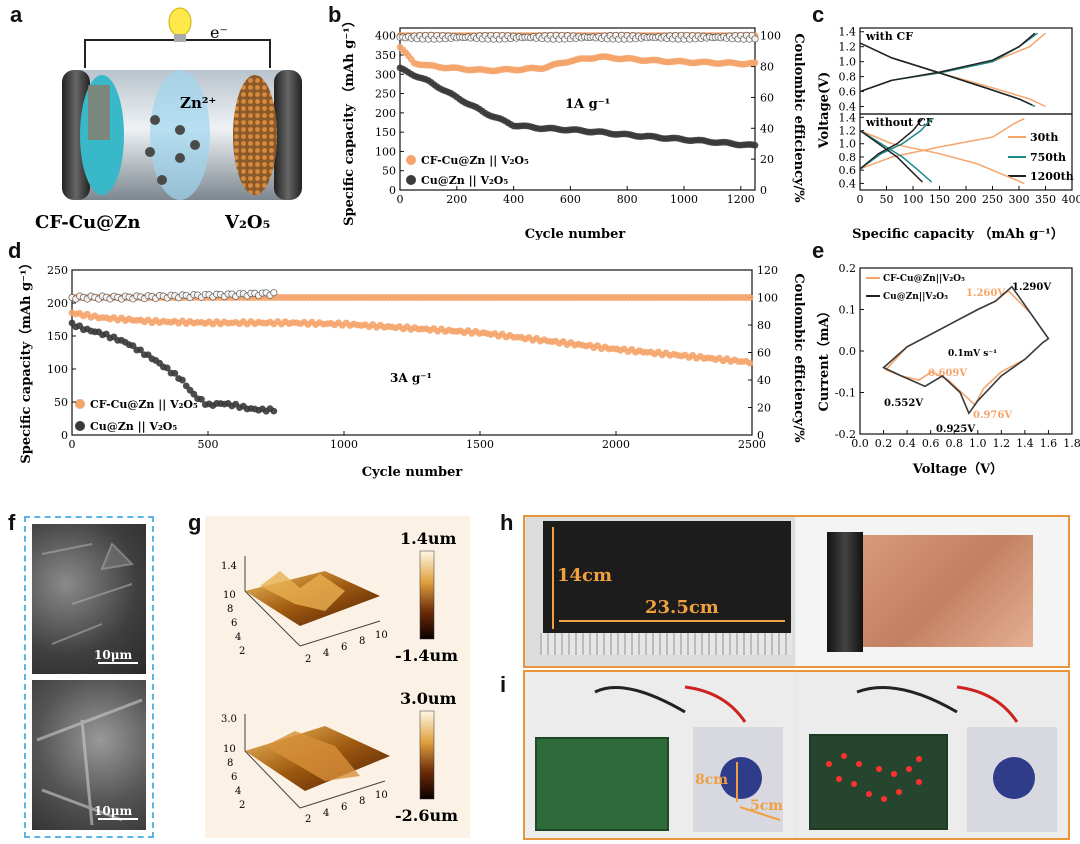  I want to click on chart-d-ytick-0: 0, so click(64, 435).